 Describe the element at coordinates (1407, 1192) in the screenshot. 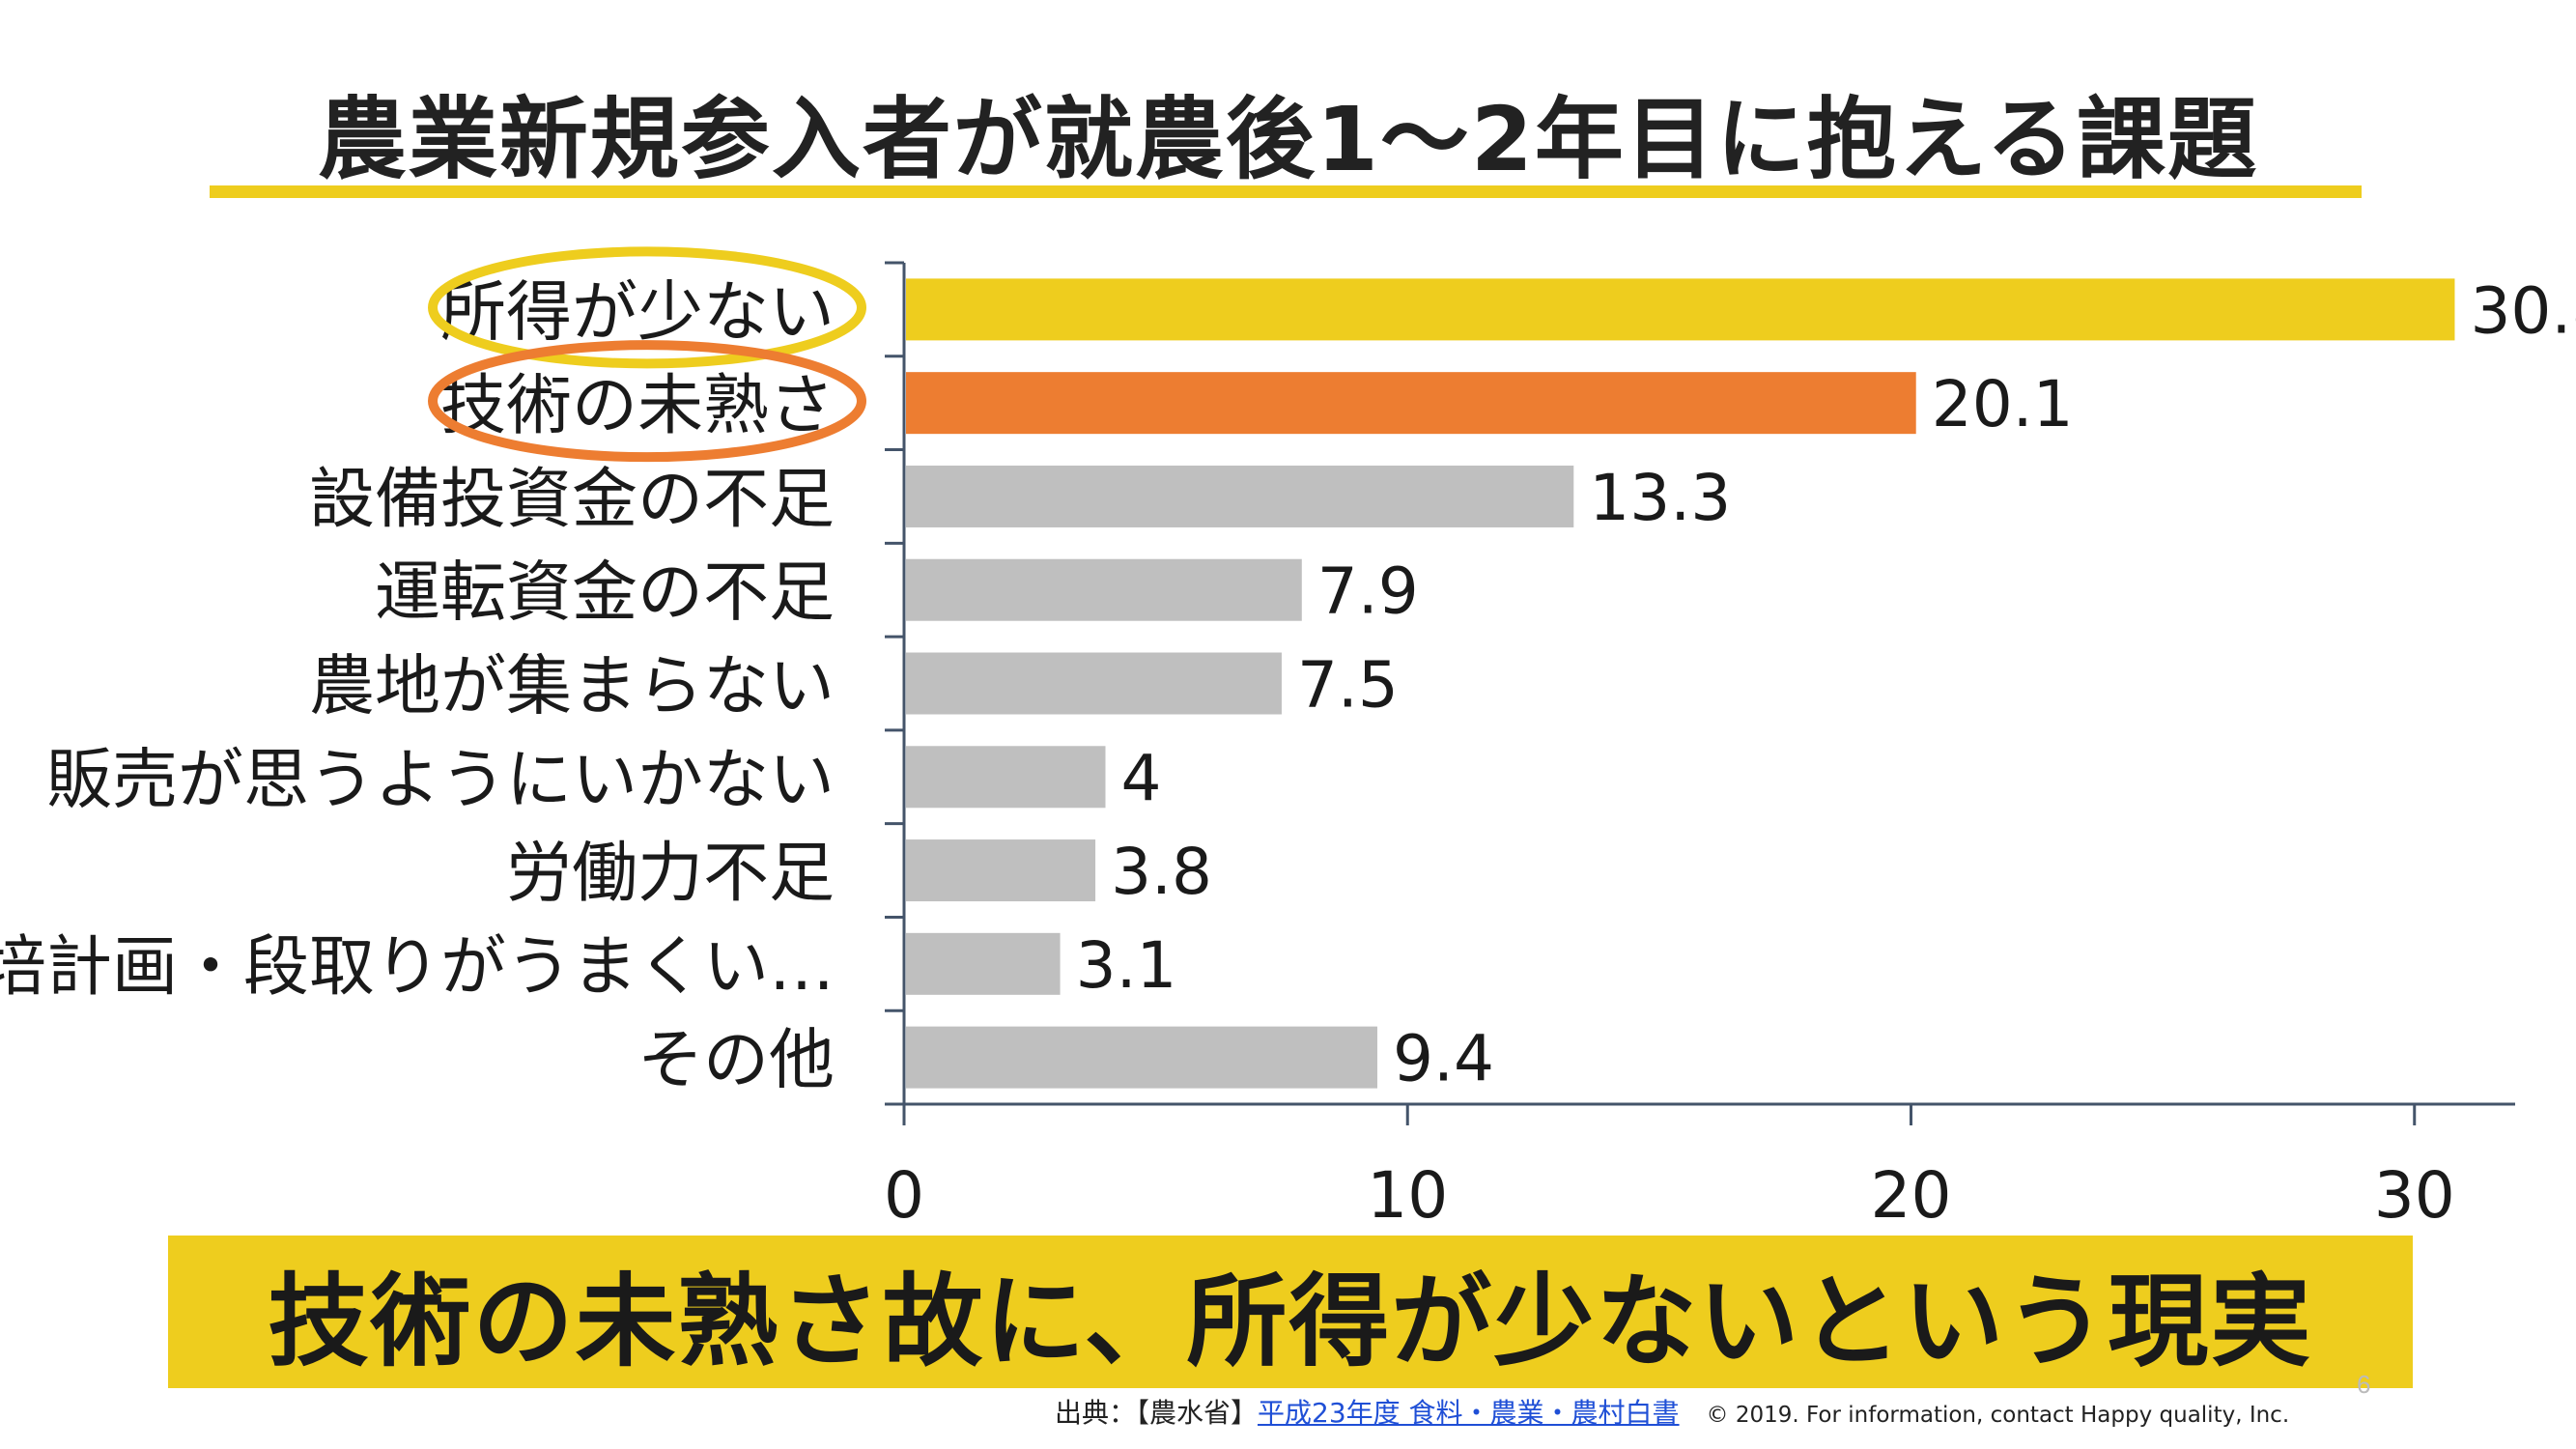

I see `x-tick-label: 10` at that location.